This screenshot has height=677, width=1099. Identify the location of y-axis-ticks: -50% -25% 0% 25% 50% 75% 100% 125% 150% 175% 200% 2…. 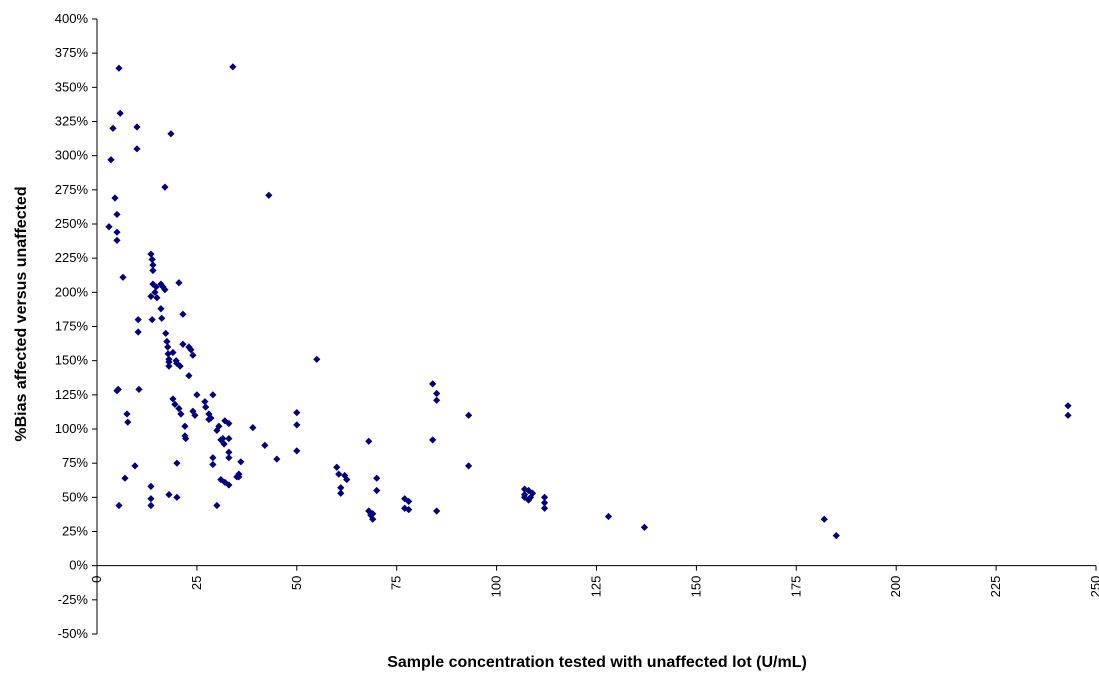
(76, 326).